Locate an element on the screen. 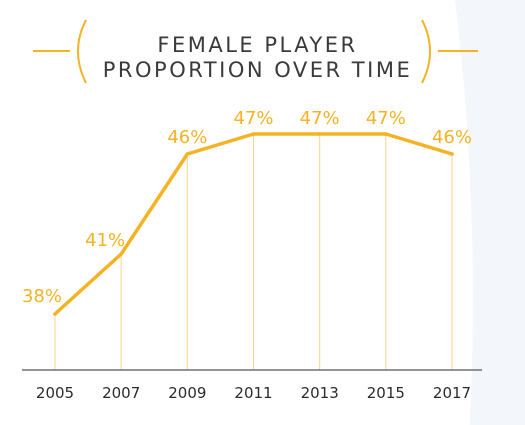 This screenshot has height=425, width=525. title-bracket-right is located at coordinates (426, 51).